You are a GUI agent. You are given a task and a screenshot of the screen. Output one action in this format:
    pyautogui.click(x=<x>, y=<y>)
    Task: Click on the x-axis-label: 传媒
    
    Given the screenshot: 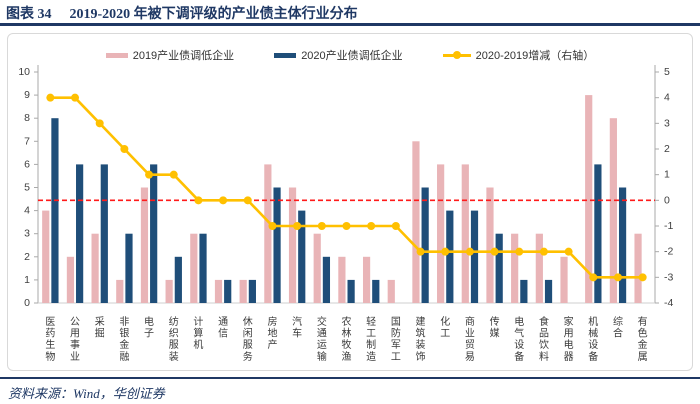 What is the action you would take?
    pyautogui.click(x=495, y=328)
    